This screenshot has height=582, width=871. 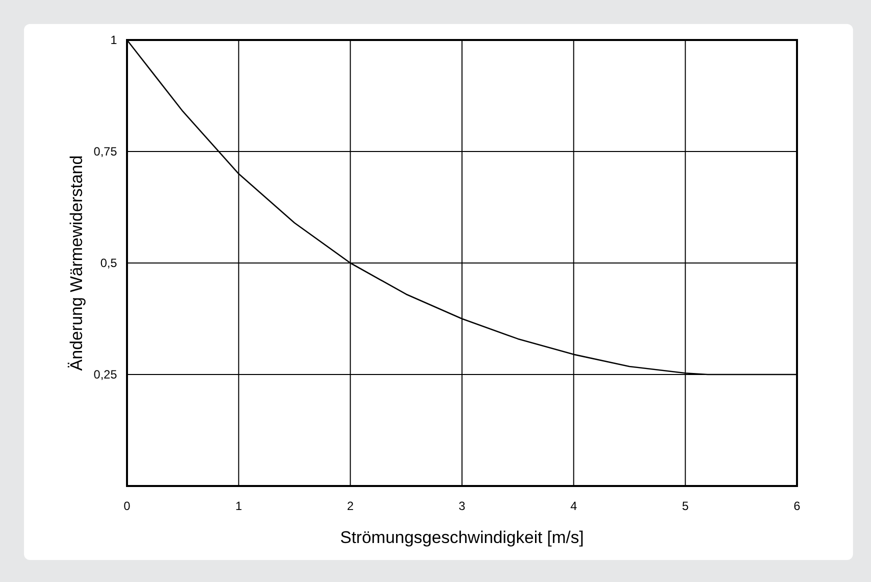 I want to click on y-tick-label: 0,75, so click(x=106, y=151).